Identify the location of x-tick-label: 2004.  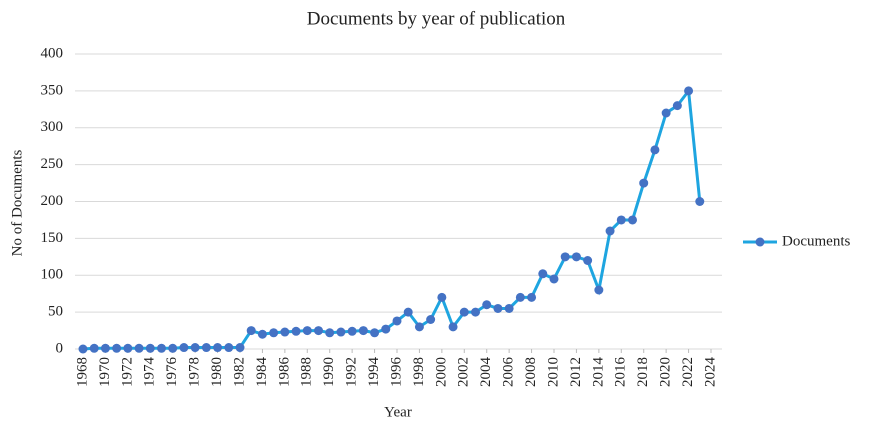
(486, 372).